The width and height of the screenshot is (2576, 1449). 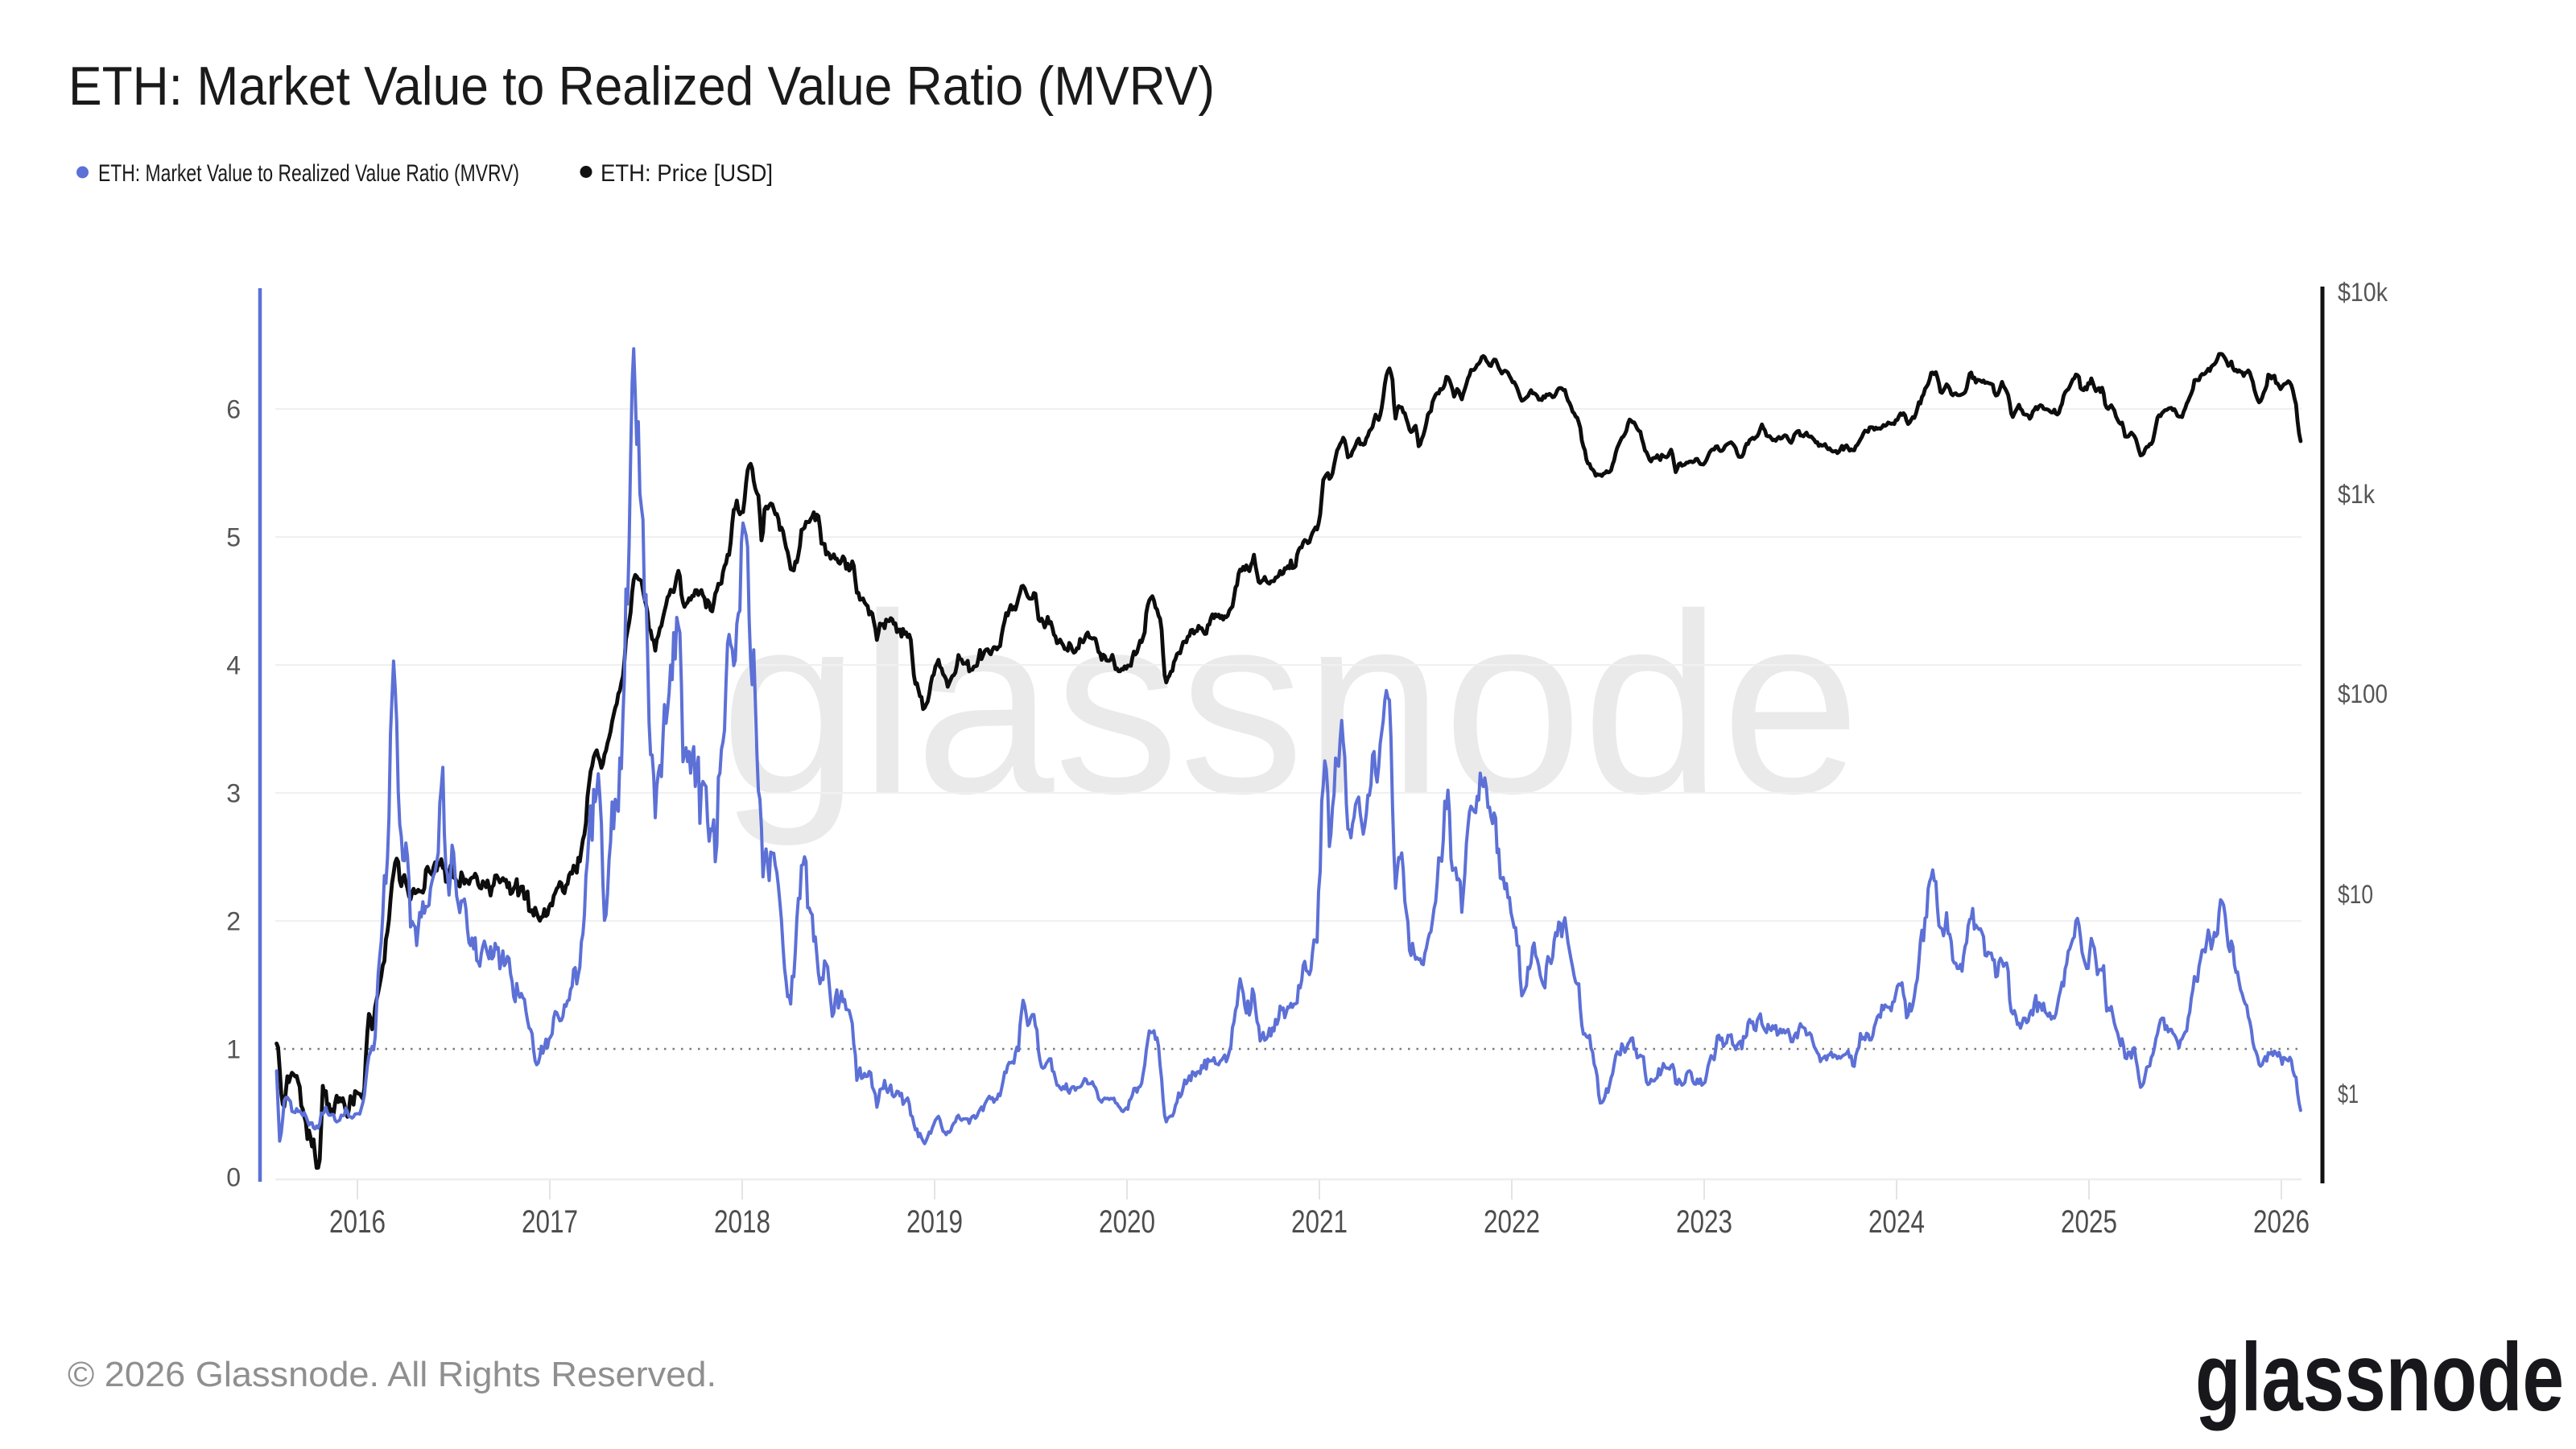 I want to click on svg-text: 2022, so click(x=1512, y=1222).